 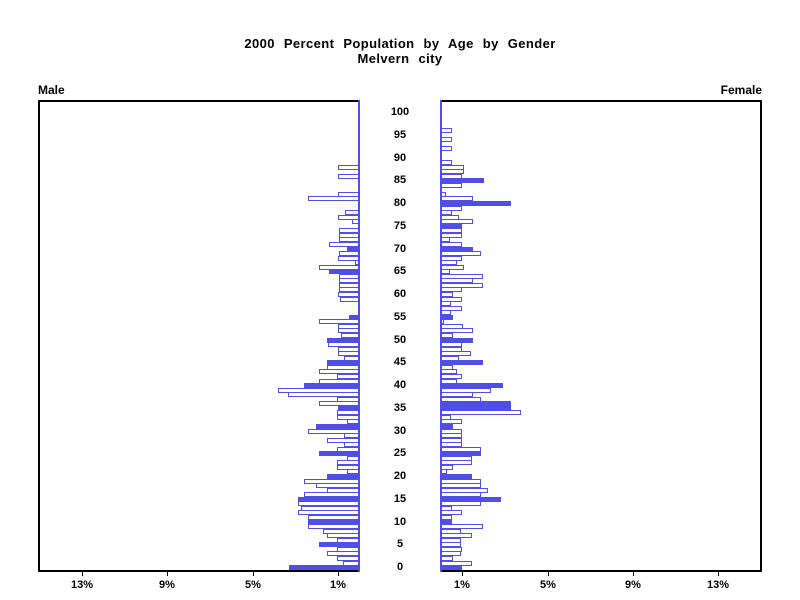 I want to click on age-tick-label-0: 0, so click(x=400, y=567).